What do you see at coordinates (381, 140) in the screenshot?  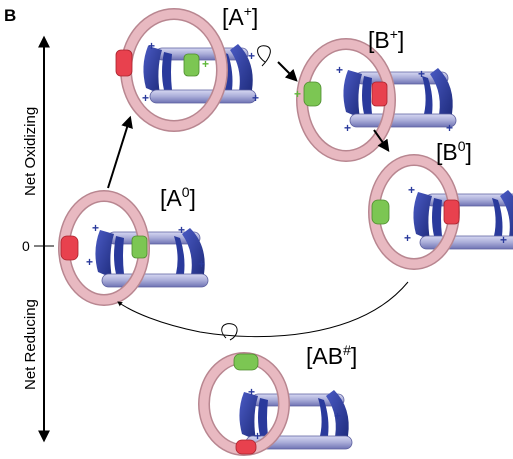 I see `arrow-b-plus-to-b0` at bounding box center [381, 140].